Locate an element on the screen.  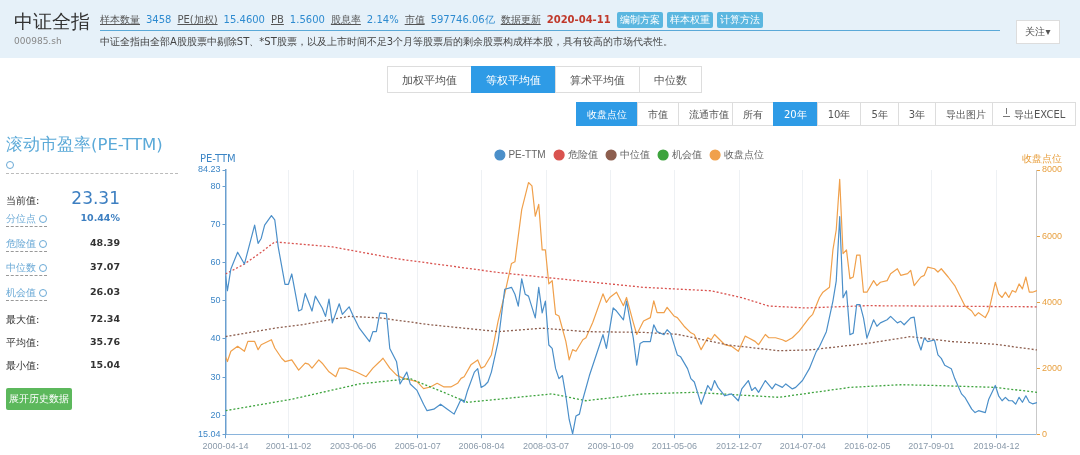
text: 000985.sh is located at coordinates (38, 41).